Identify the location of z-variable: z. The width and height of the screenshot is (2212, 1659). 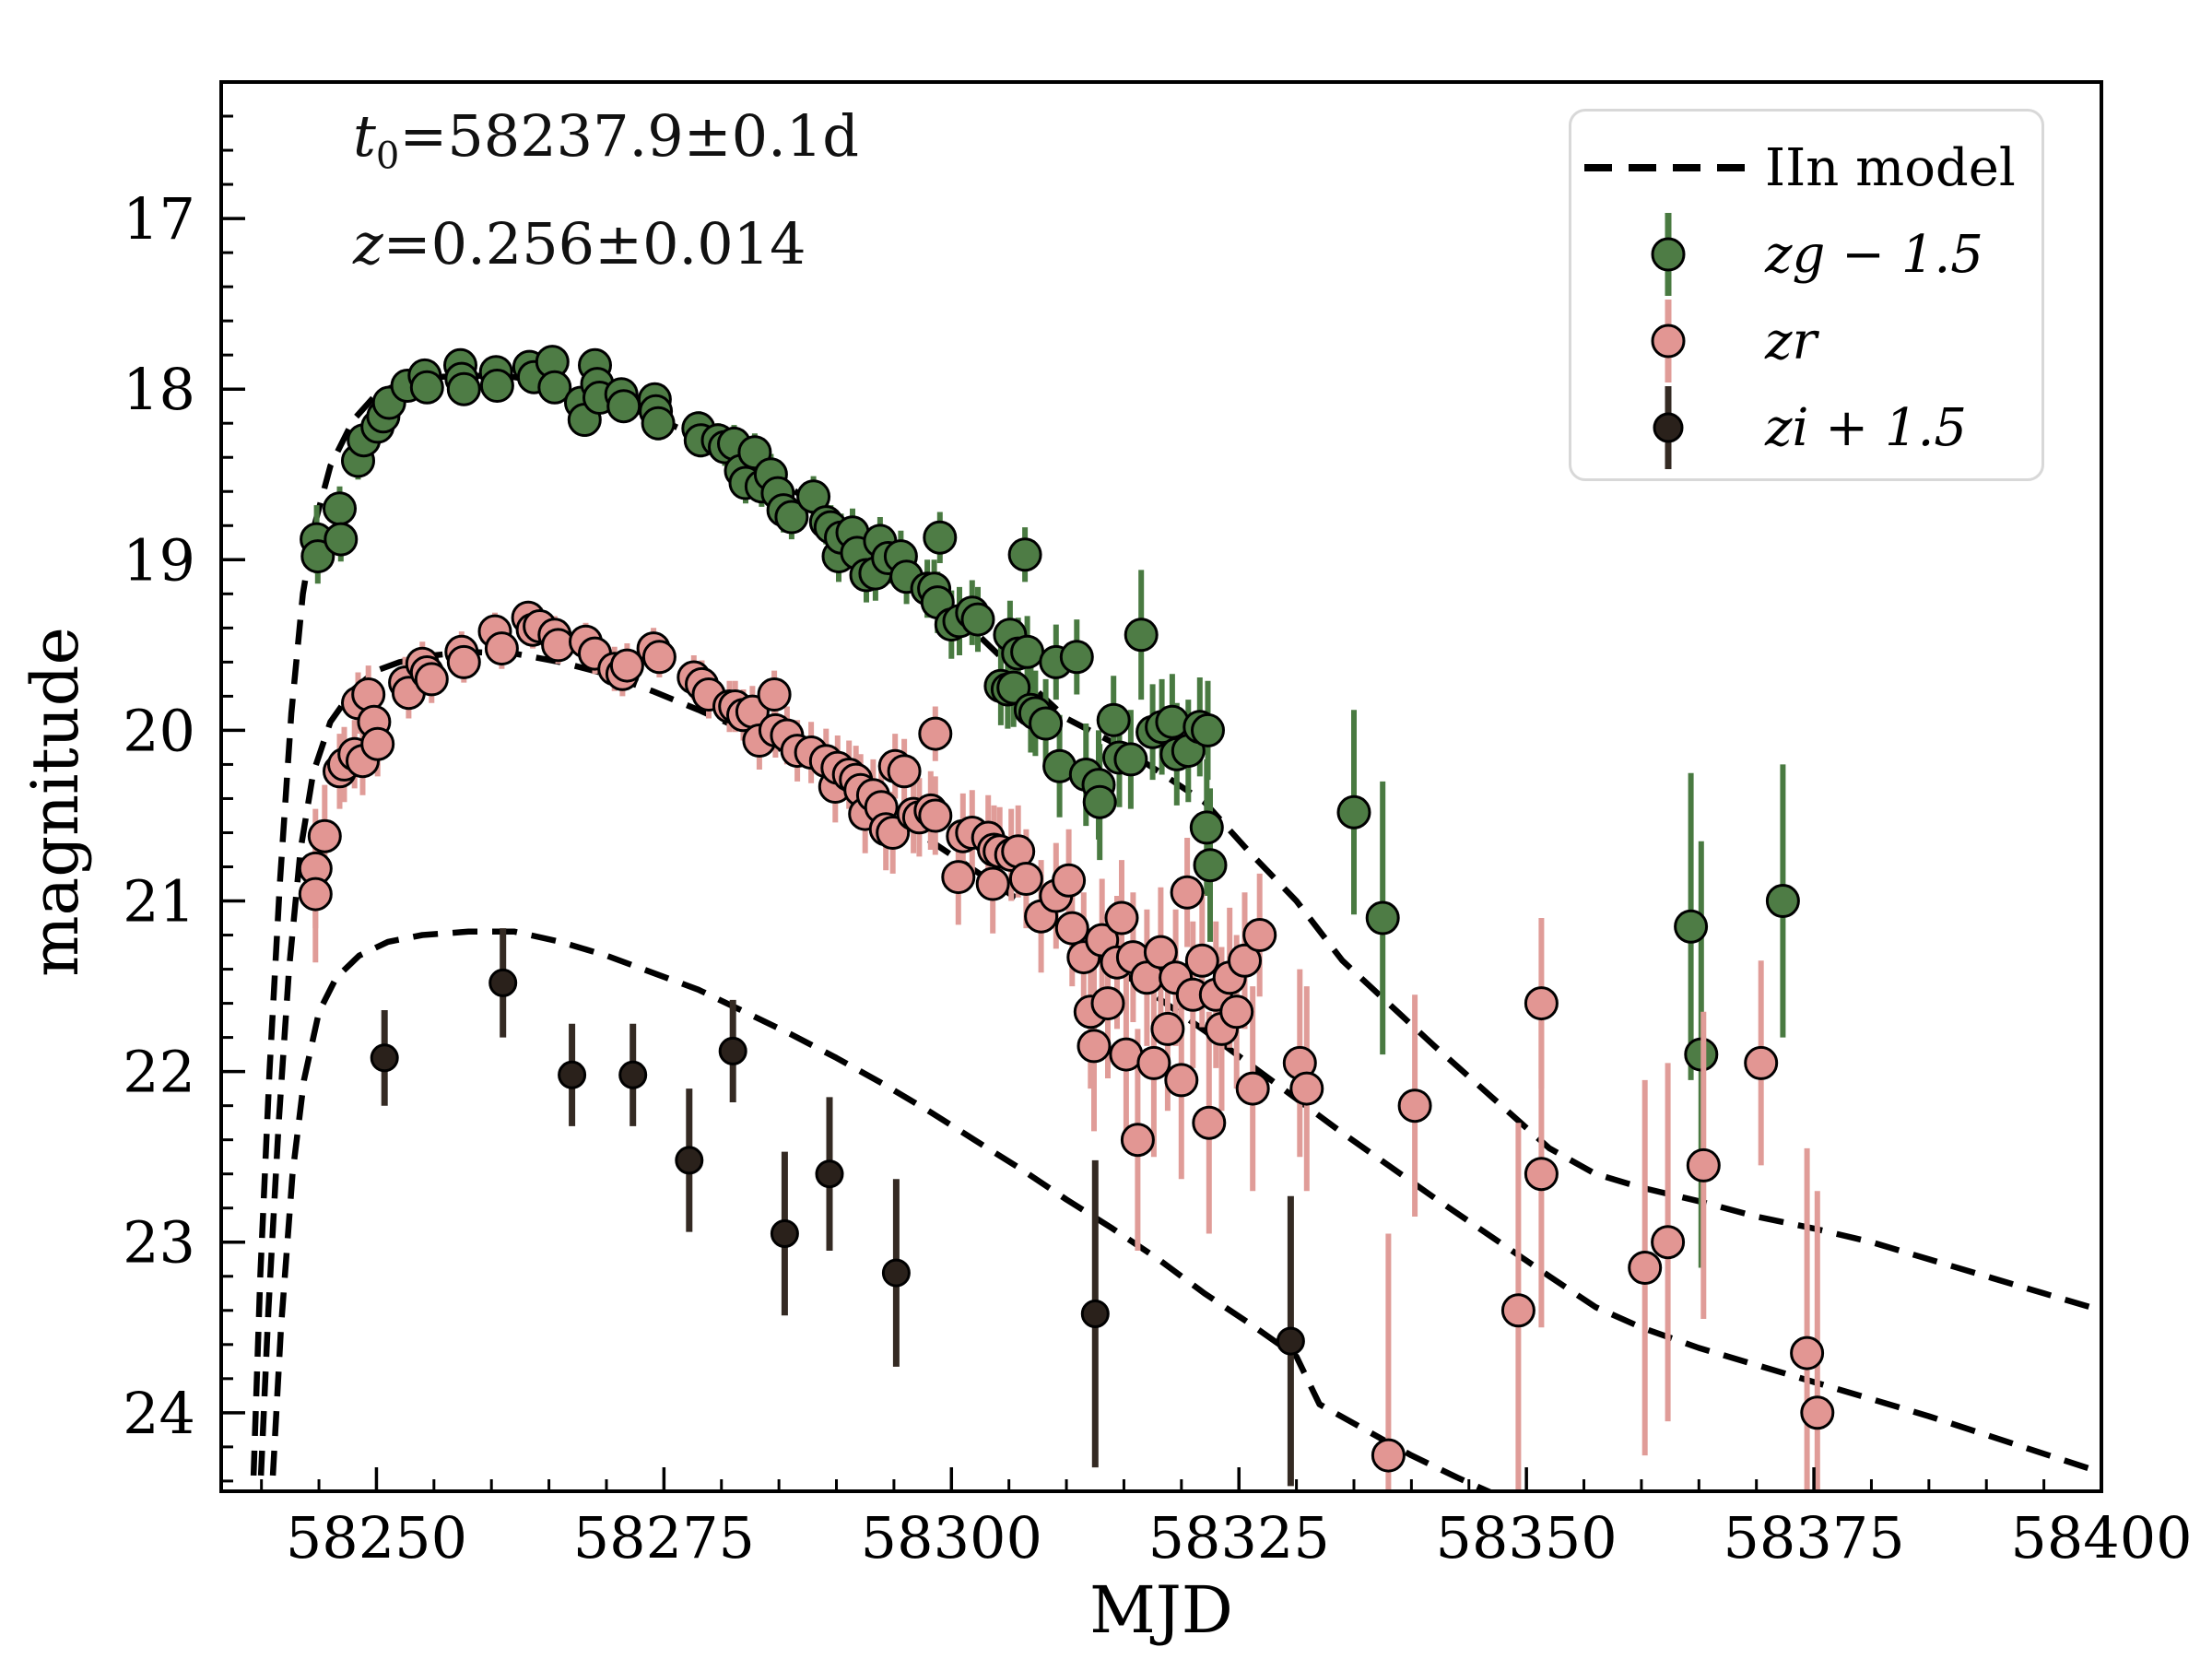
(368, 244).